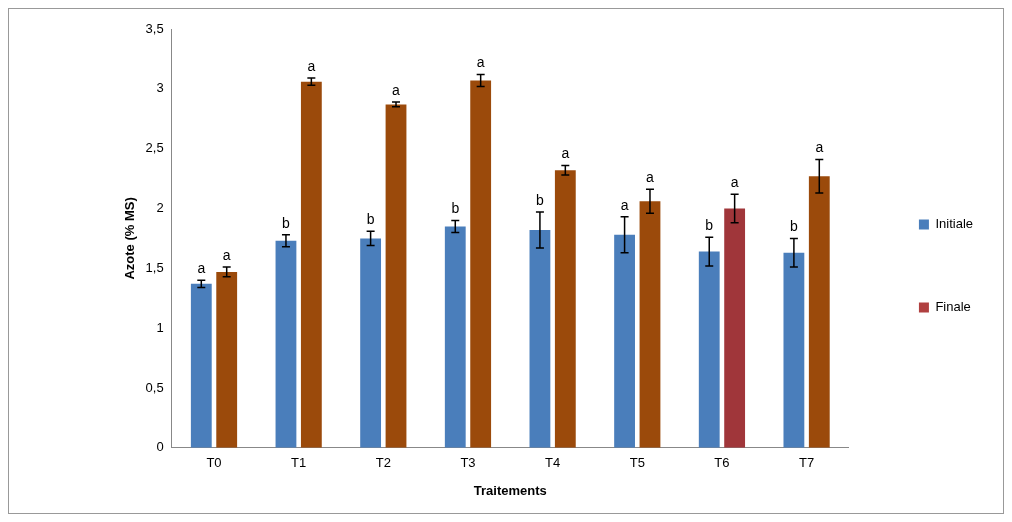 The width and height of the screenshot is (1012, 522). What do you see at coordinates (553, 463) in the screenshot?
I see `x-tick-label: T4` at bounding box center [553, 463].